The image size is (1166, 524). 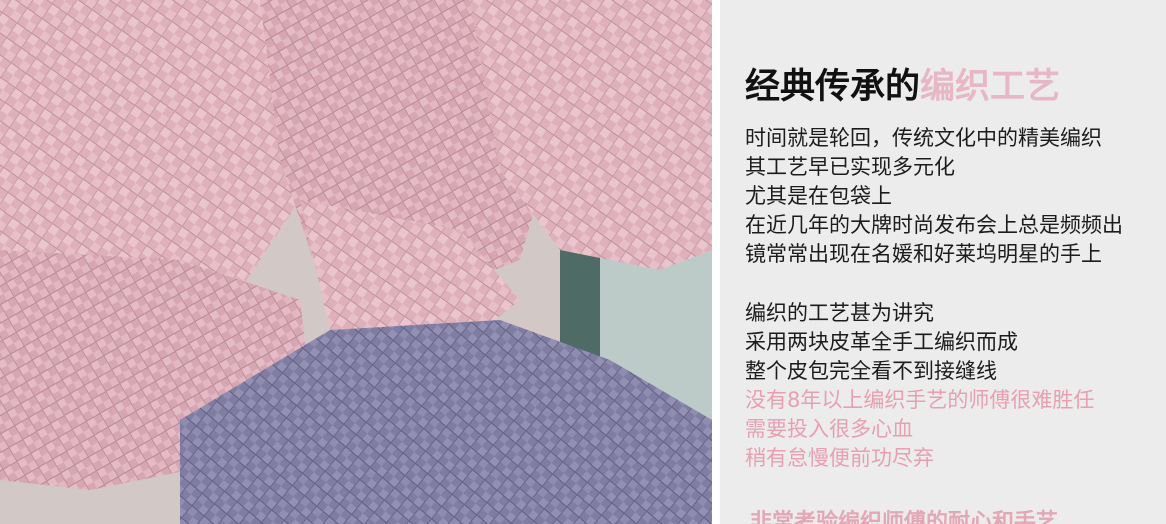 What do you see at coordinates (716, 262) in the screenshot?
I see `photo-divider` at bounding box center [716, 262].